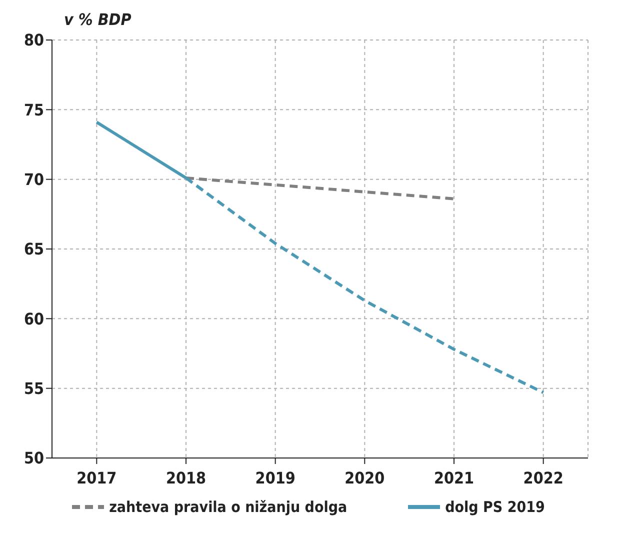 Image resolution: width=618 pixels, height=544 pixels. Describe the element at coordinates (34, 318) in the screenshot. I see `y-tick-label: 60` at that location.